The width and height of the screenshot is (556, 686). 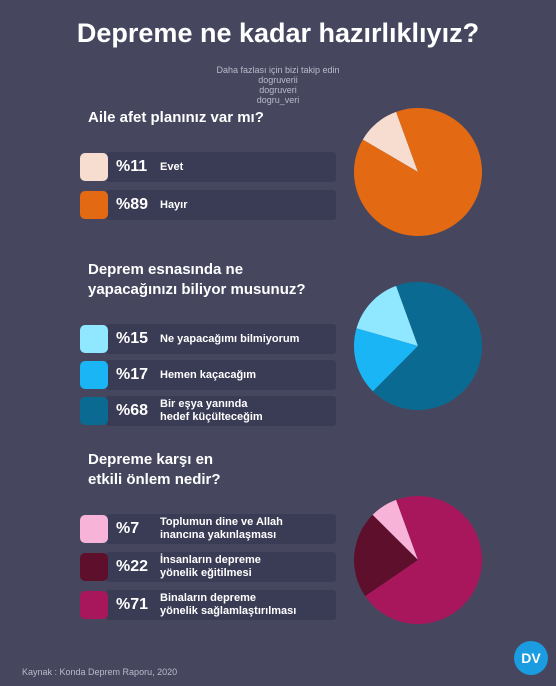 I want to click on source: Kaynak : Konda Deprem Raporu, 2020, so click(x=100, y=672).